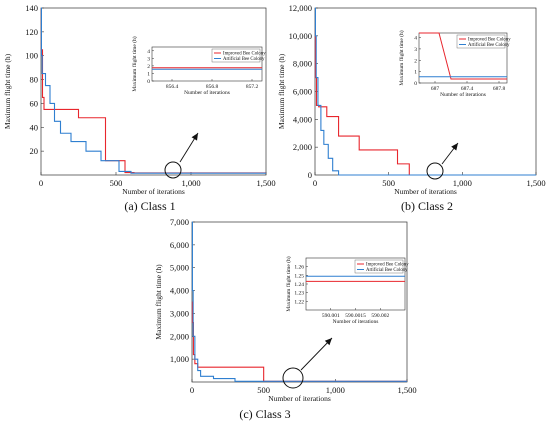 This screenshot has width=550, height=432. Describe the element at coordinates (316, 354) in the screenshot. I see `zoom-arrow` at that location.